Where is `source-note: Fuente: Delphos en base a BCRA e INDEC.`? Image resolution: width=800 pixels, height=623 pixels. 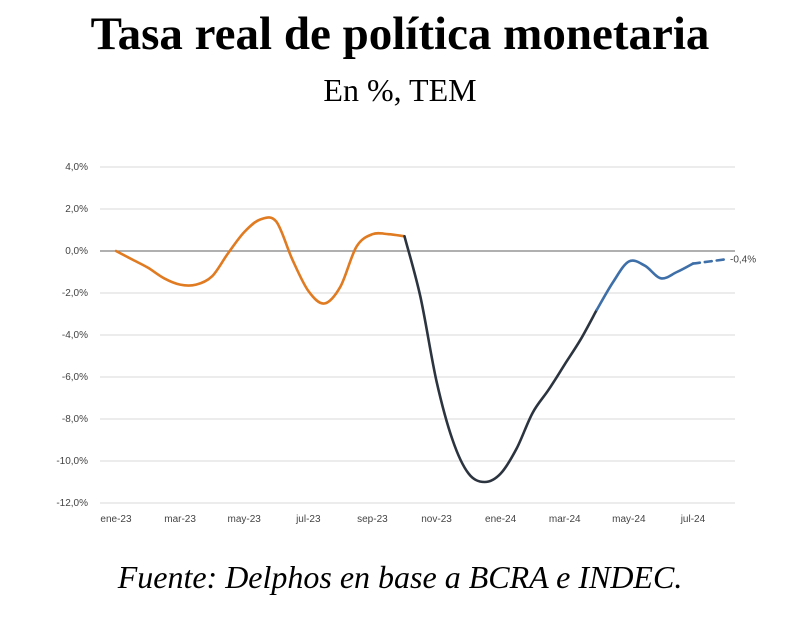
source-note: Fuente: Delphos en base a BCRA e INDEC. is located at coordinates (400, 577).